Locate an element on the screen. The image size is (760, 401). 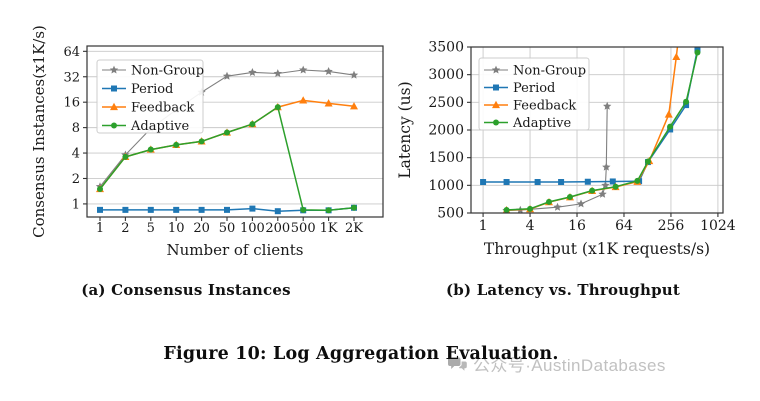
svg-text: 32 is located at coordinates (71, 77).